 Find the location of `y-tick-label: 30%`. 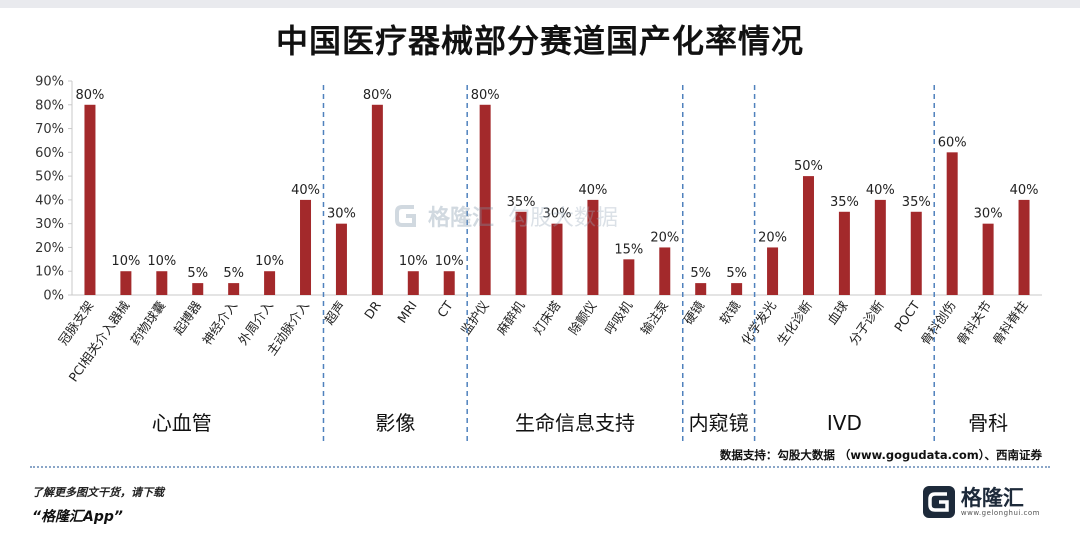

y-tick-label: 30% is located at coordinates (49, 224).